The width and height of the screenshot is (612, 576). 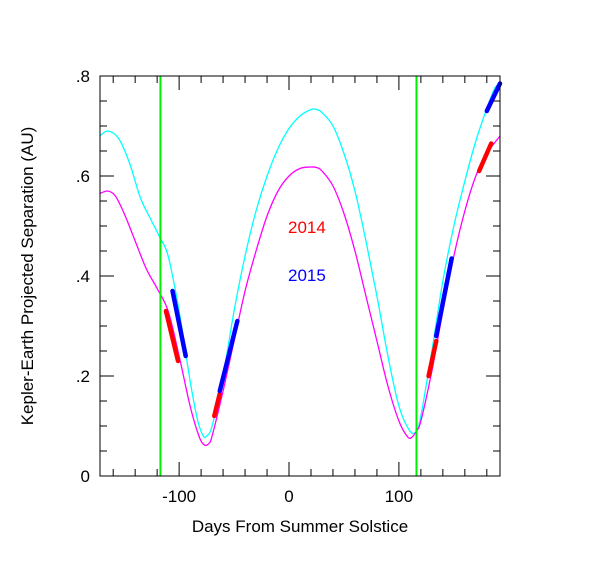 I want to click on y-axis-label: Kepler-Earth Projected Separation (AU), so click(x=27, y=276).